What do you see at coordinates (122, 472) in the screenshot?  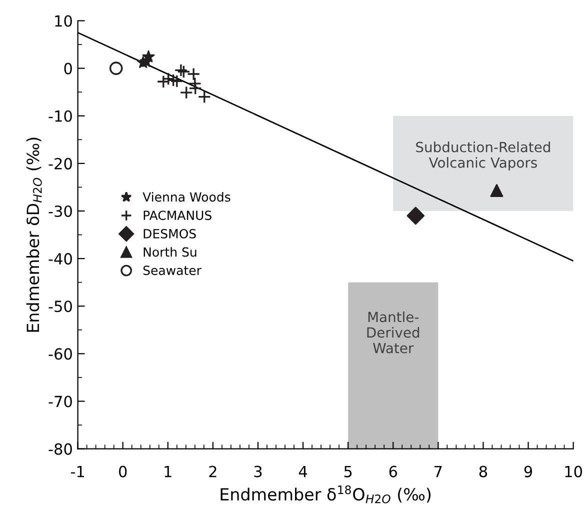 I see `x-tick-label: 0` at bounding box center [122, 472].